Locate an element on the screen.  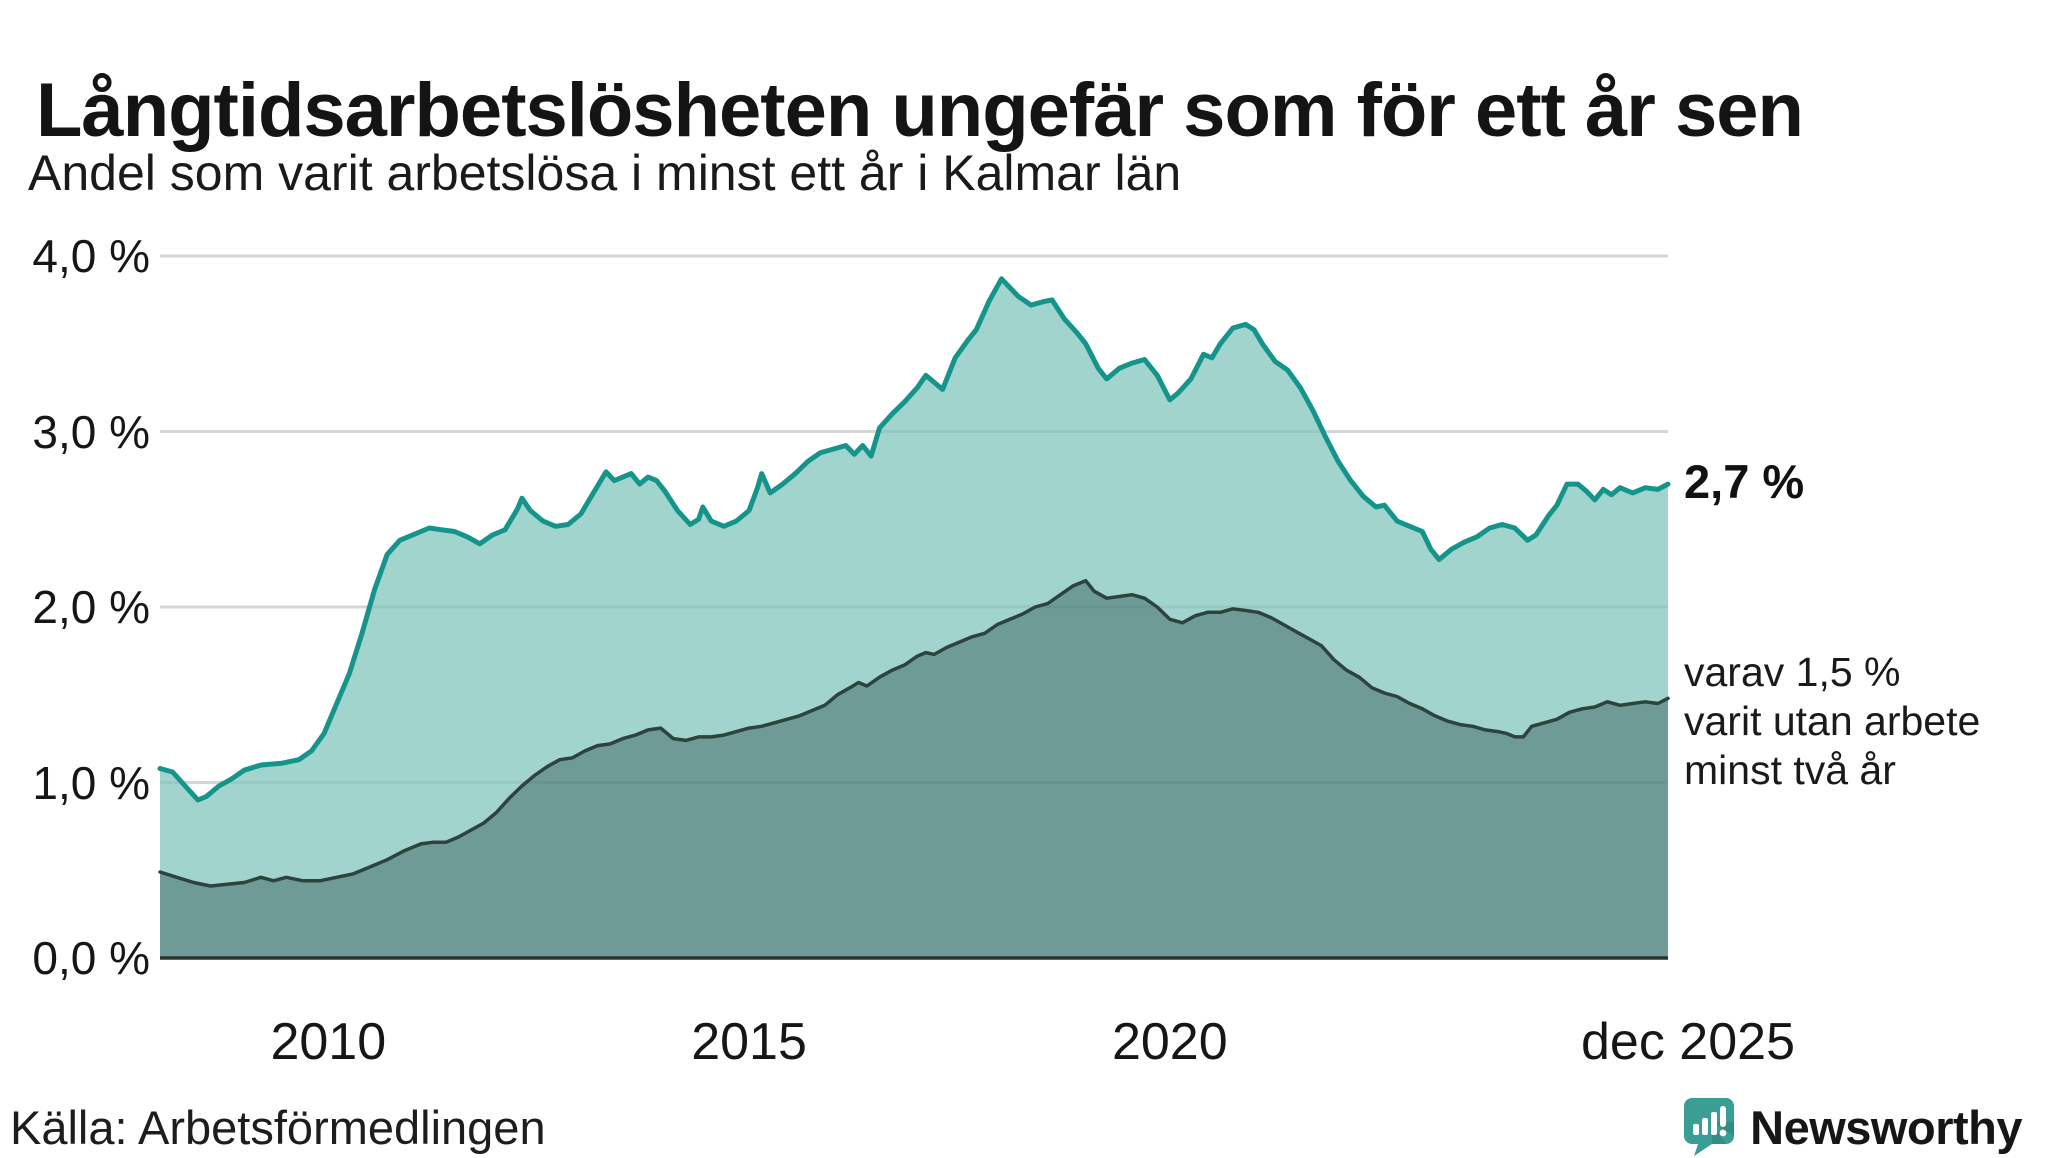
brand-lockup: Newsworthy is located at coordinates (1852, 1127).